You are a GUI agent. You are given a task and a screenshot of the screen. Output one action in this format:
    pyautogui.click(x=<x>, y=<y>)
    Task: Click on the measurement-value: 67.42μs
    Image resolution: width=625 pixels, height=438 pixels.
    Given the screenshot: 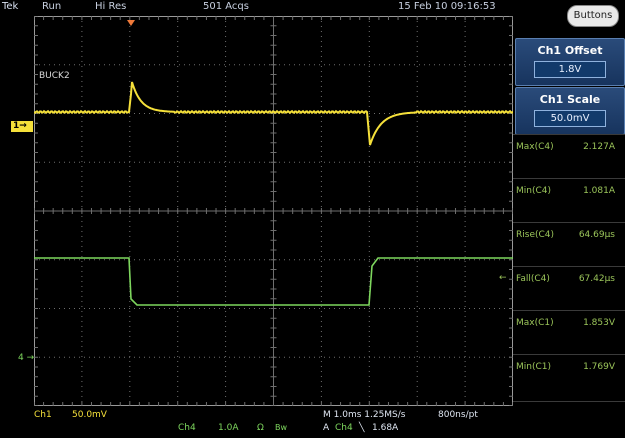 What is the action you would take?
    pyautogui.click(x=596, y=279)
    